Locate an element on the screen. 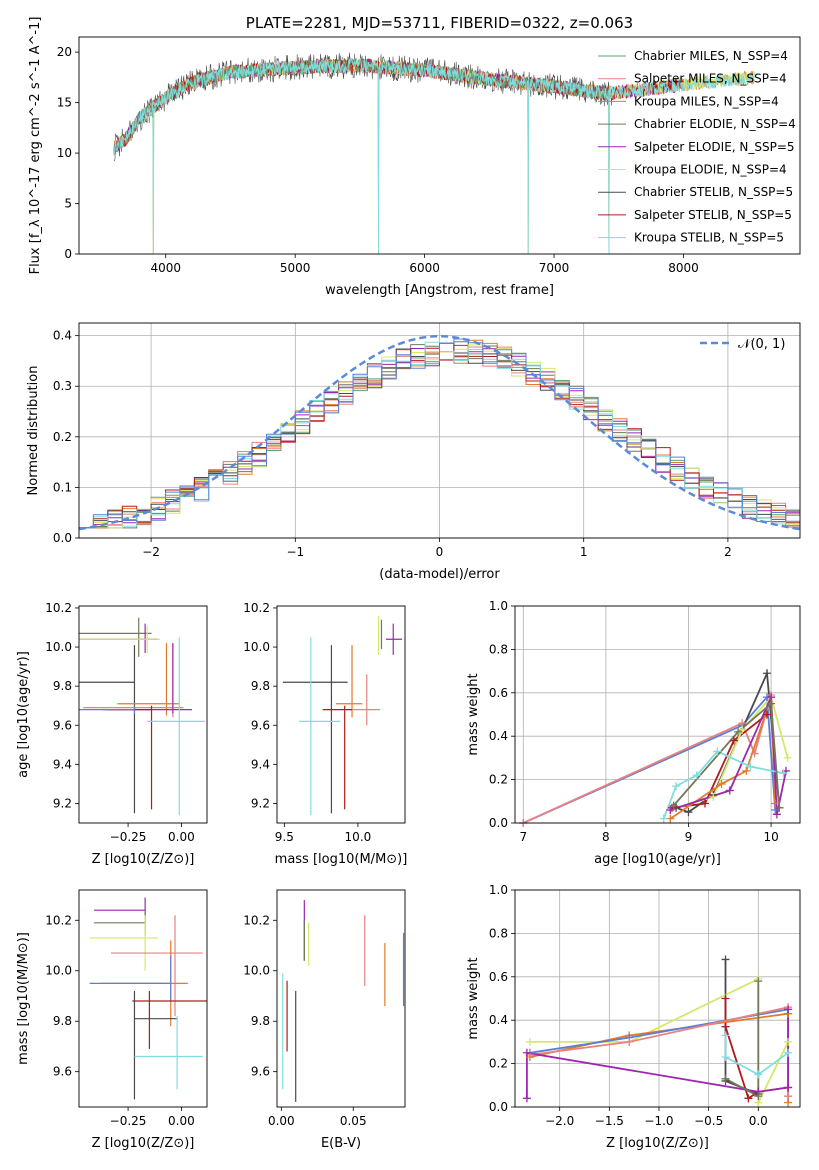 Image resolution: width=819 pixels, height=1170 pixels. x-tick-label: 10.0 is located at coordinates (358, 837).